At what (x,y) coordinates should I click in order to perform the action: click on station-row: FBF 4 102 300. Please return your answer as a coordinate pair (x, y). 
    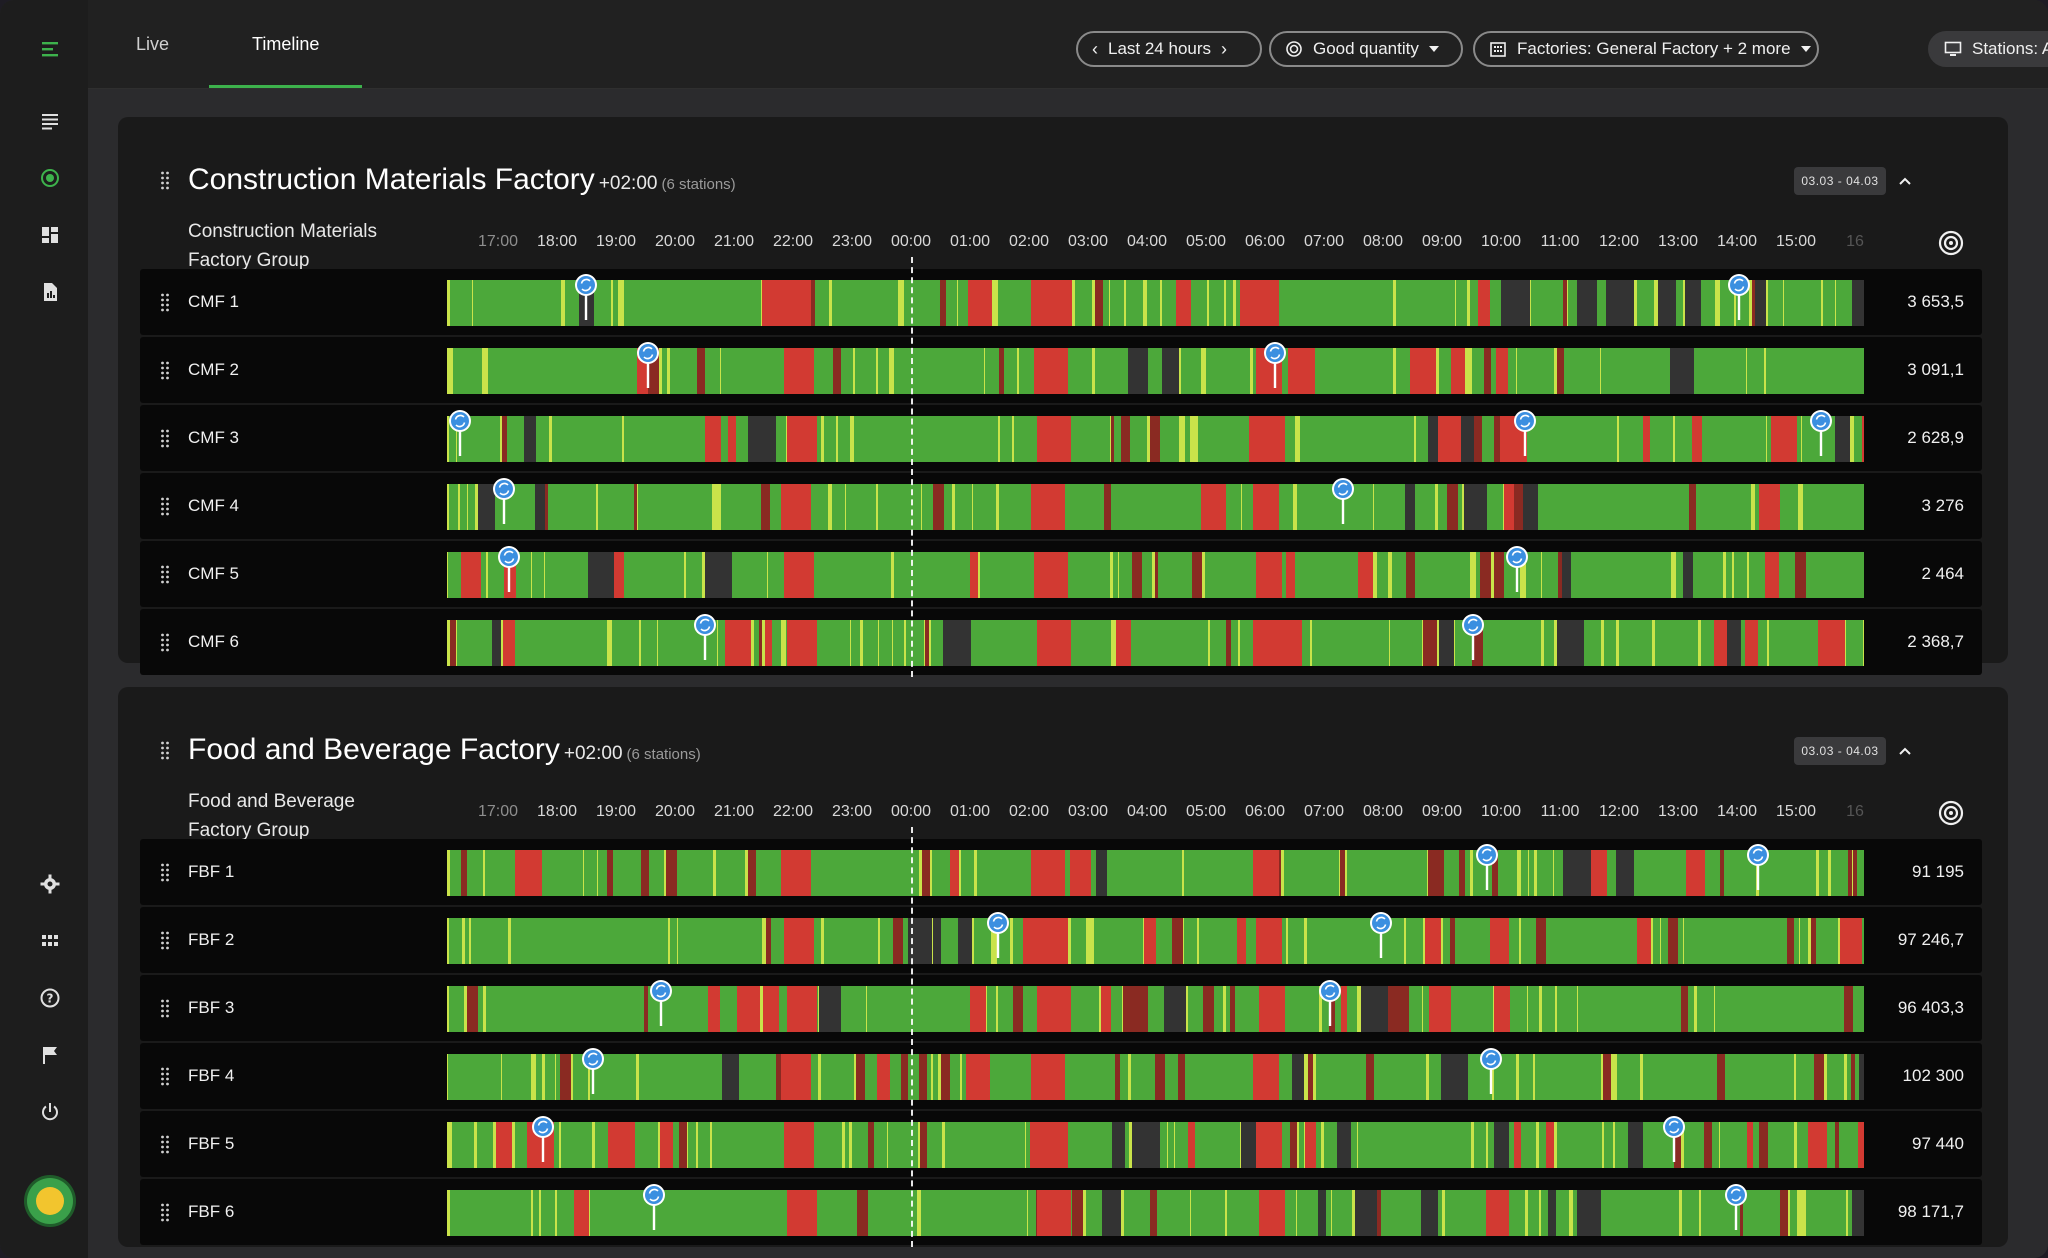
    Looking at the image, I should click on (1061, 1076).